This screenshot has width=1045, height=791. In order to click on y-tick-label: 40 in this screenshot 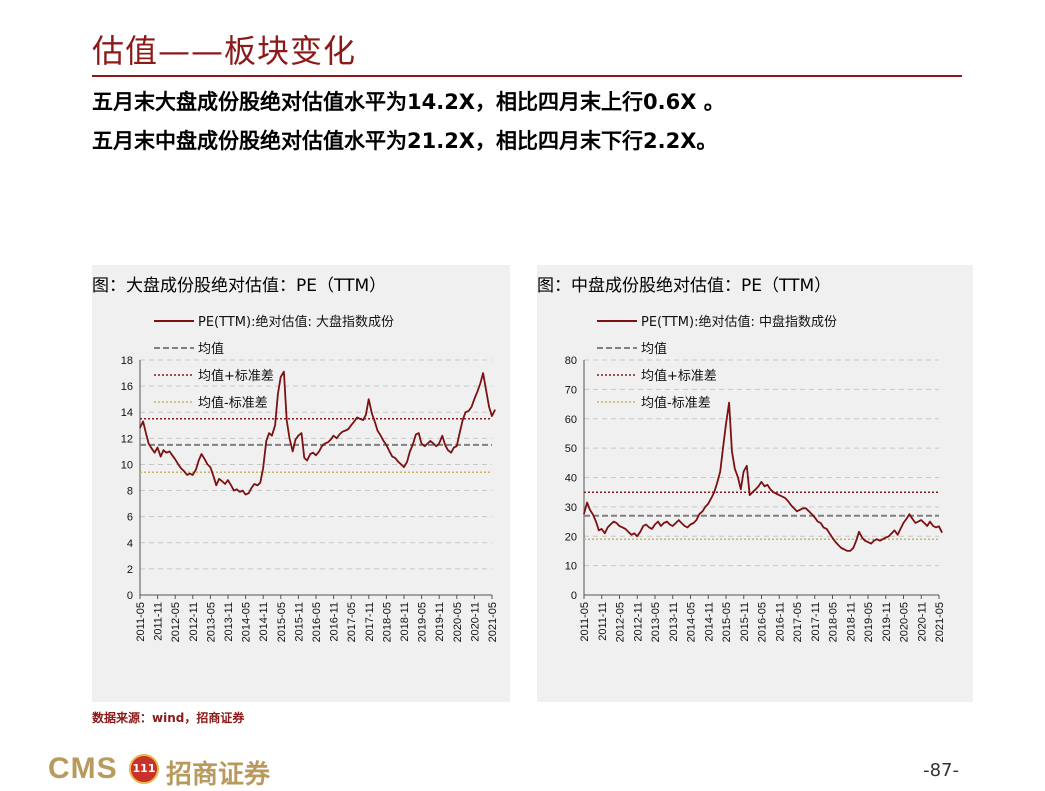, I will do `click(571, 479)`.